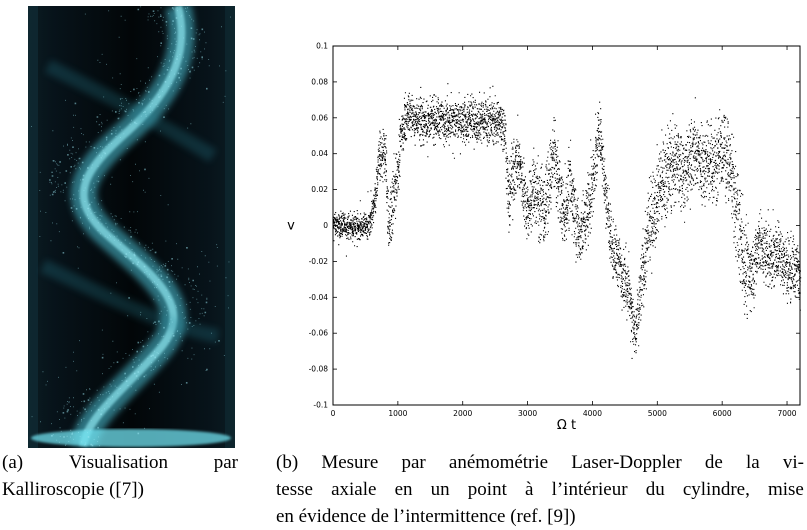 The image size is (807, 530). I want to click on y-tick-label: -0.06, so click(319, 333).